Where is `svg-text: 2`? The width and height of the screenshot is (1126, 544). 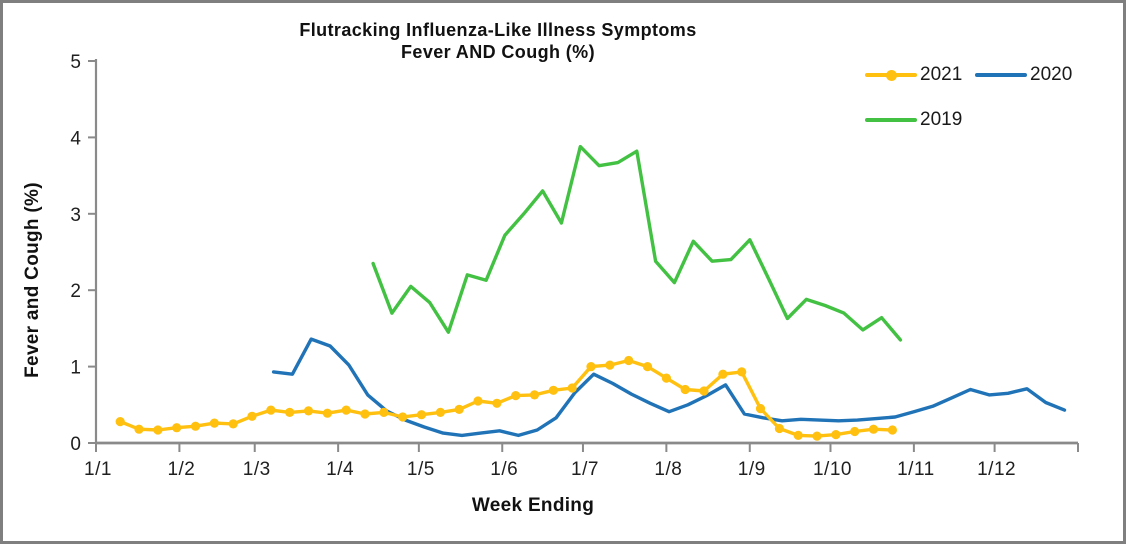 svg-text: 2 is located at coordinates (75, 291).